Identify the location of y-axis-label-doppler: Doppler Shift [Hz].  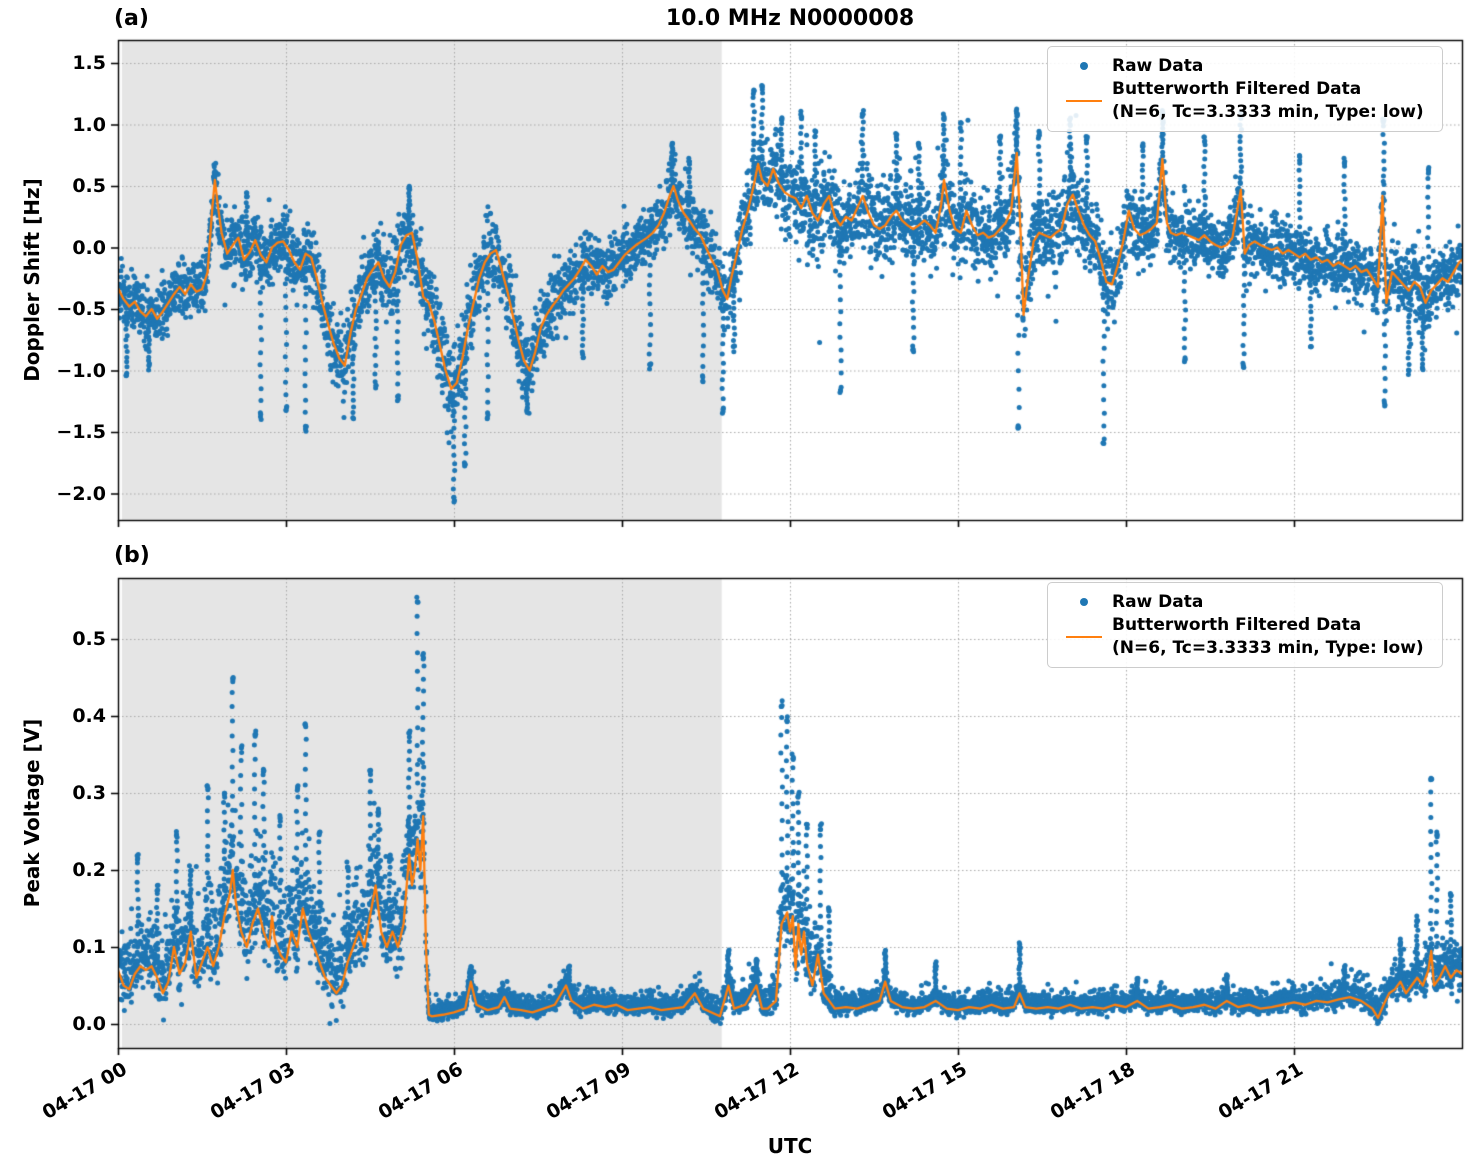
(32, 280).